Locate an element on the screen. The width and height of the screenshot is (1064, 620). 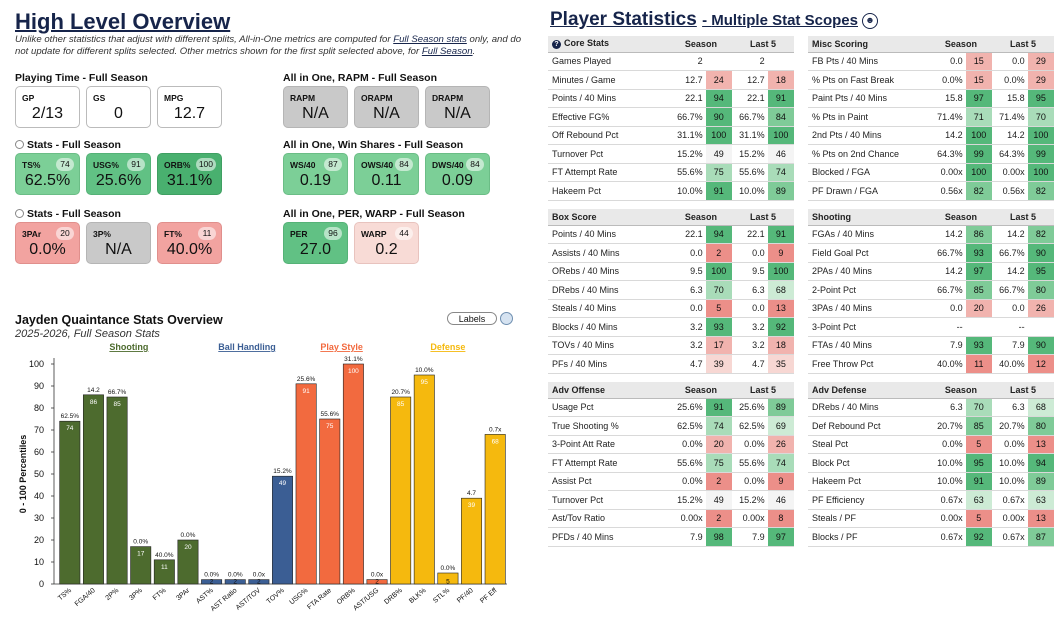
overview-title: Jayden Quaintance Stats Overview is located at coordinates (119, 320).